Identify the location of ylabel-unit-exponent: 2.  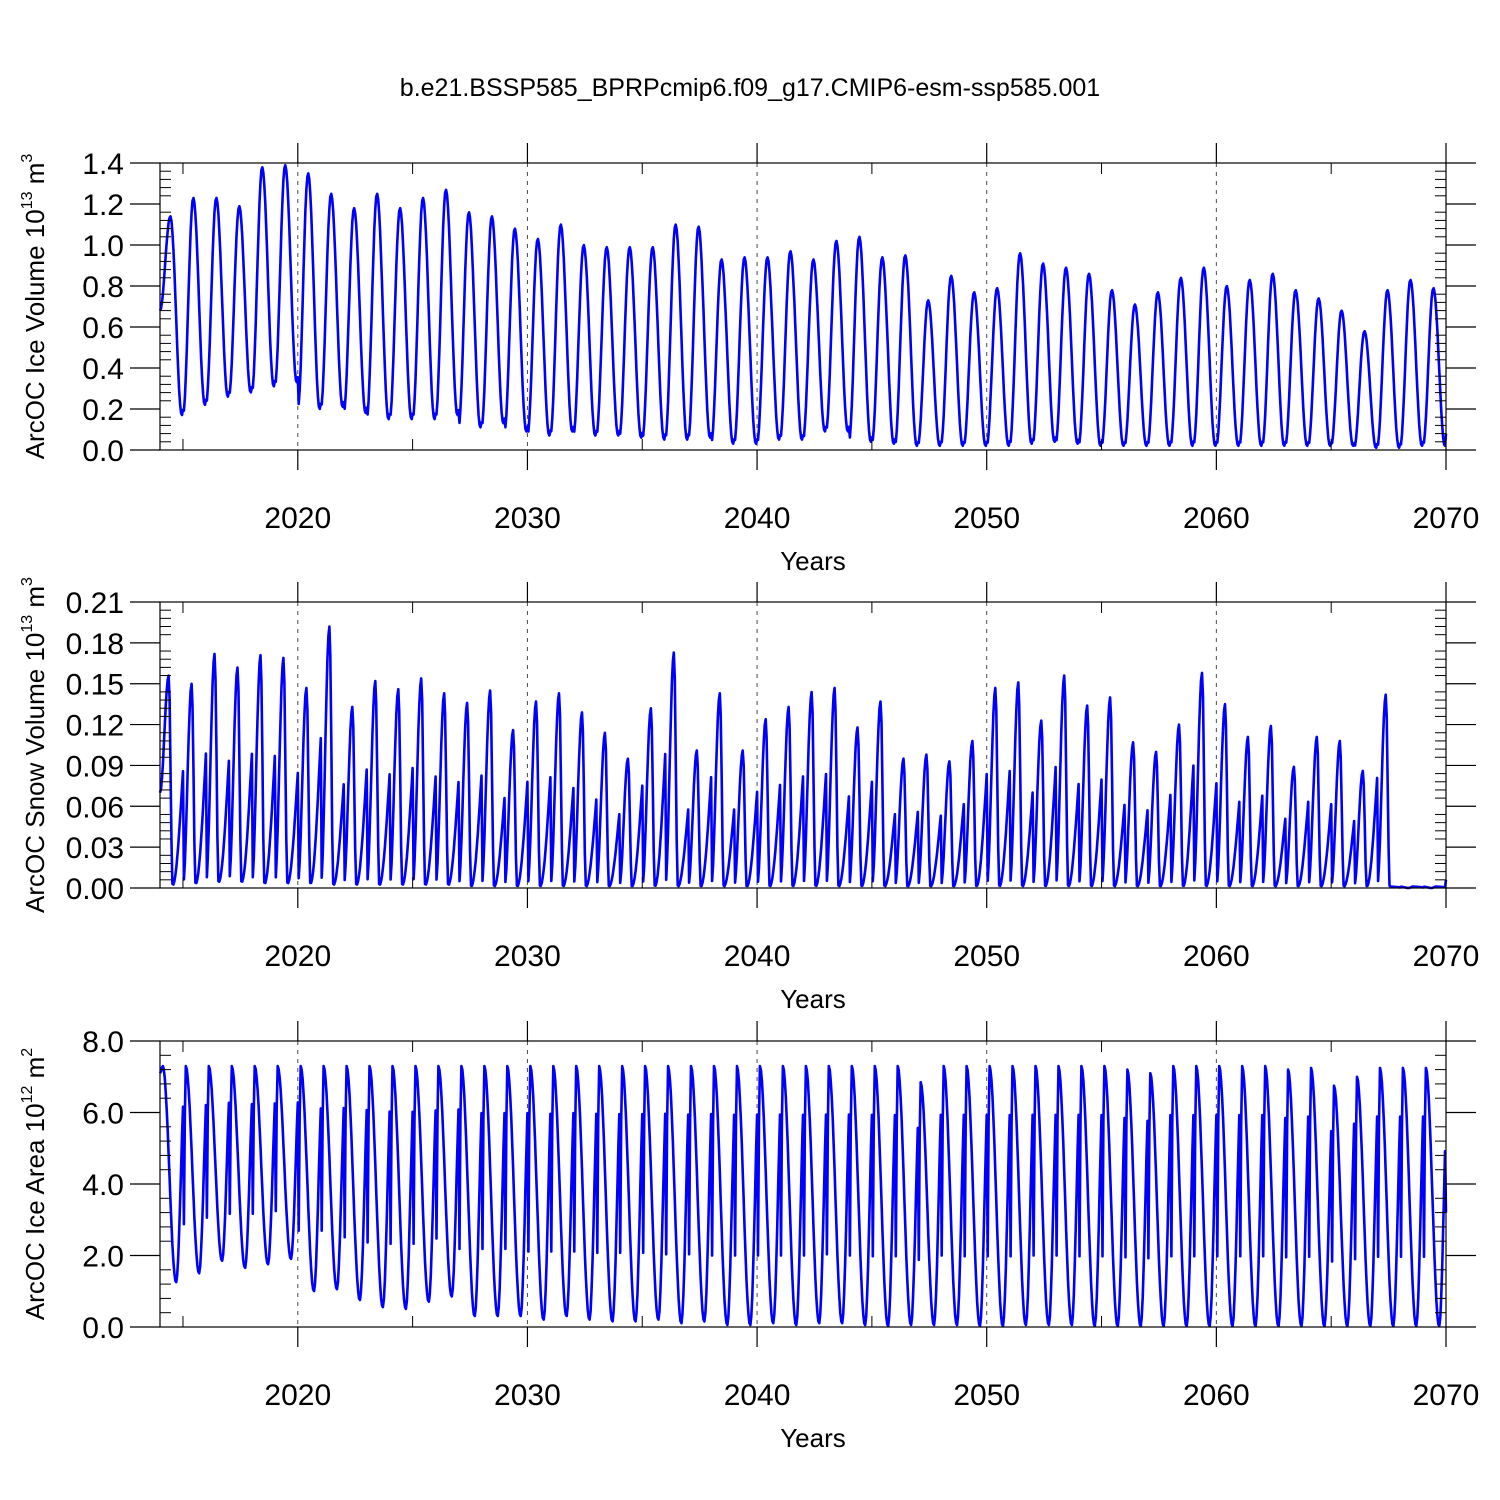
(27, 1052).